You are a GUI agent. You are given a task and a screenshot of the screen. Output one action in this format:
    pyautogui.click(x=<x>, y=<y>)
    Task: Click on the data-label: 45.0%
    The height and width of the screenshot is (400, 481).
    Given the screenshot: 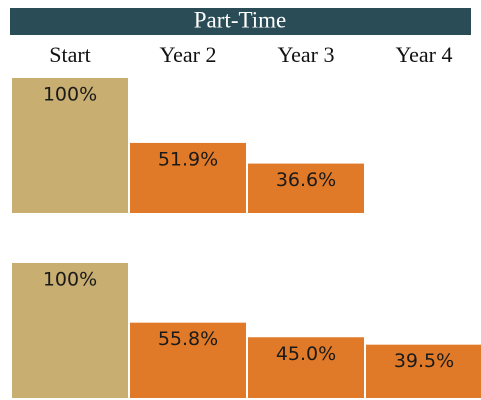 What is the action you would take?
    pyautogui.click(x=306, y=354)
    